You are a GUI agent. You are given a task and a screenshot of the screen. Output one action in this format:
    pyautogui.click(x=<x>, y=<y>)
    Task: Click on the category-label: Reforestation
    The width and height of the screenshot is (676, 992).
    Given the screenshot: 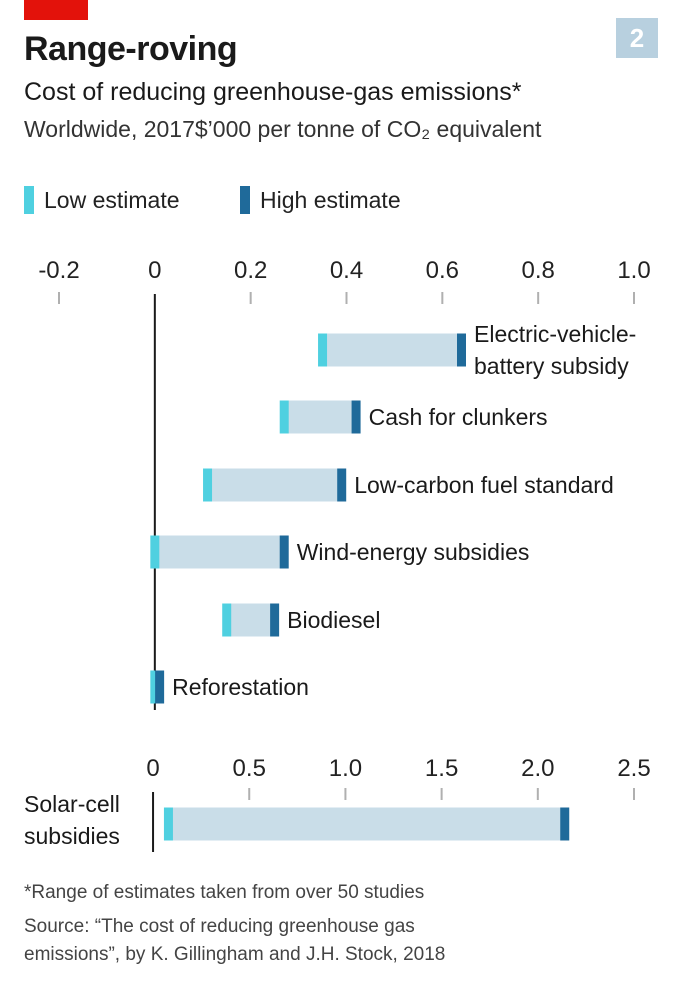 What is the action you would take?
    pyautogui.click(x=240, y=687)
    